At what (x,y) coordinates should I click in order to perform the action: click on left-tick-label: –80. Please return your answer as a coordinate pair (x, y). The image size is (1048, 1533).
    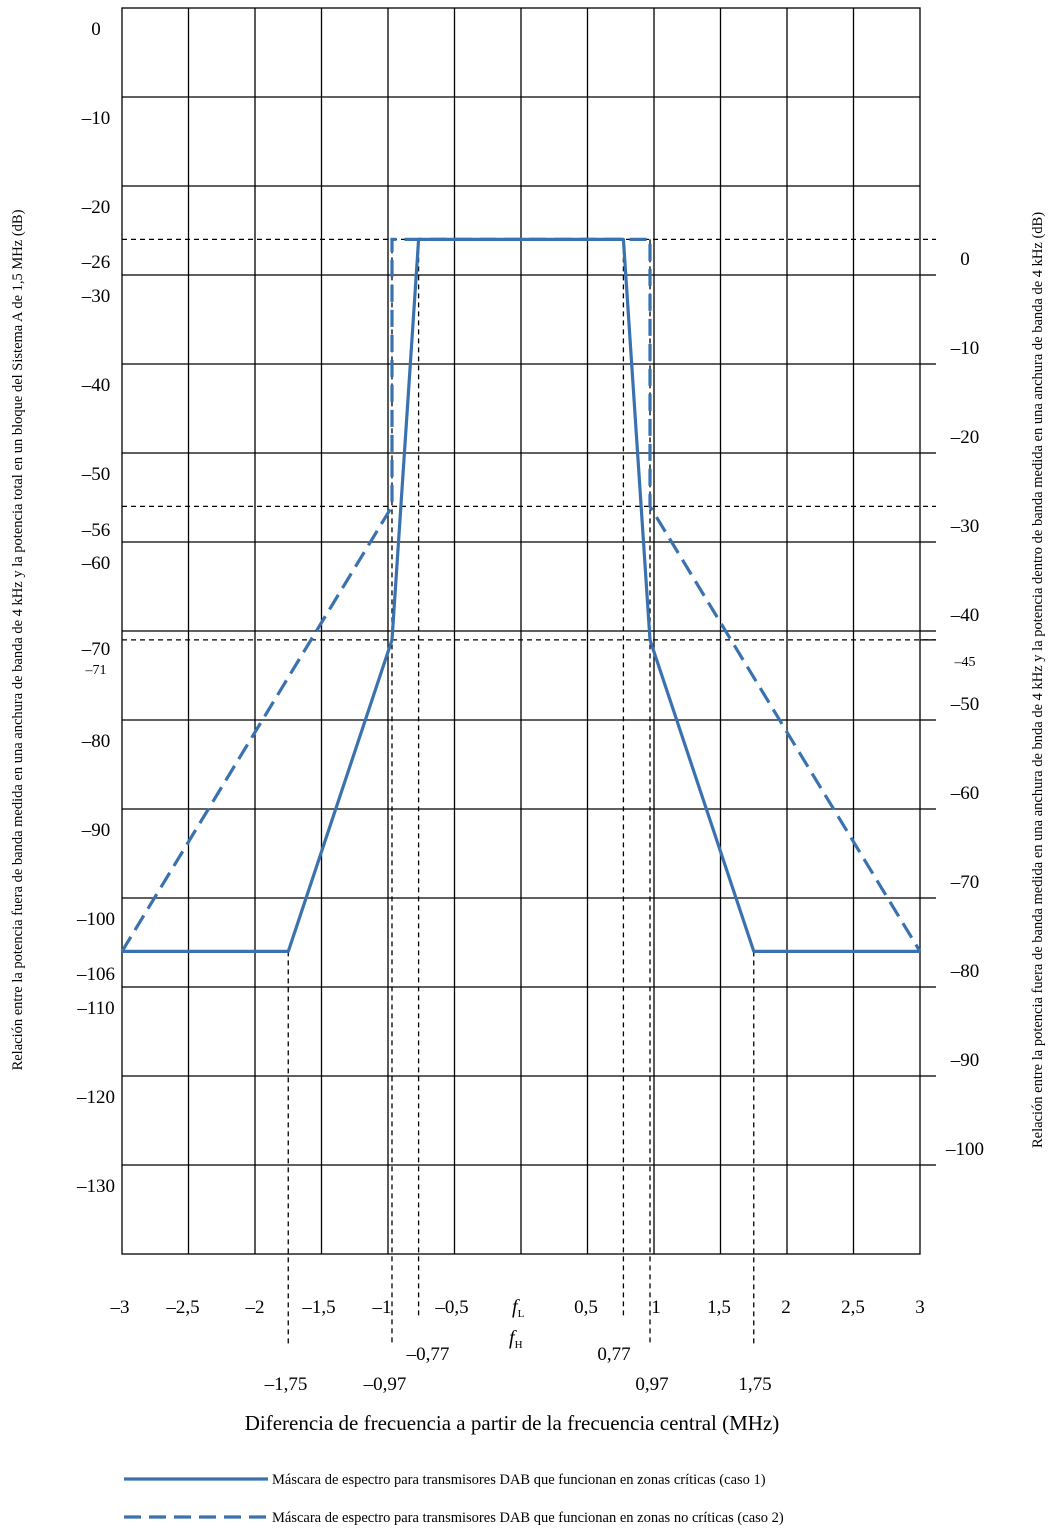
    Looking at the image, I should click on (96, 741).